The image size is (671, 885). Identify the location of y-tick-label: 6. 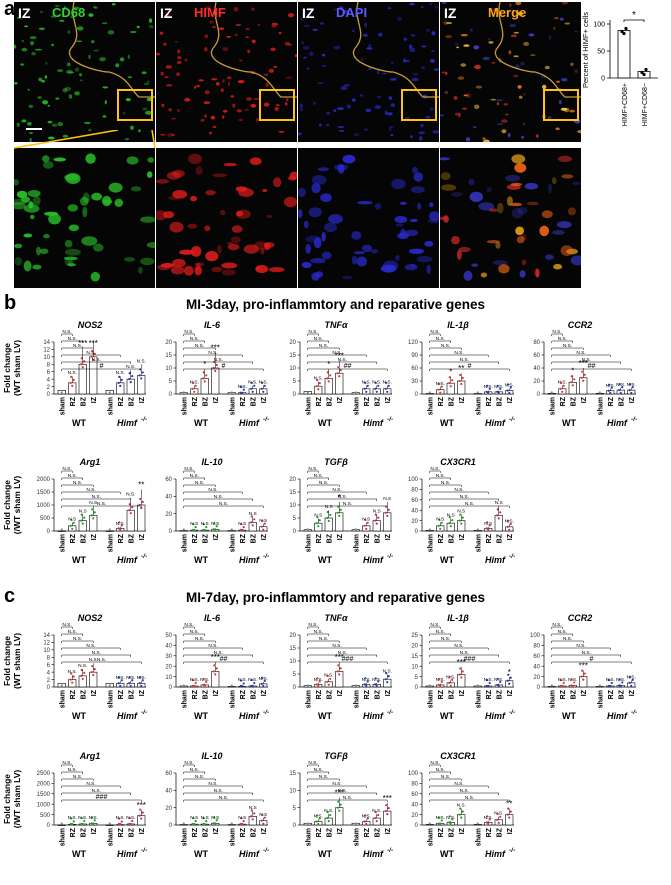
(49, 666).